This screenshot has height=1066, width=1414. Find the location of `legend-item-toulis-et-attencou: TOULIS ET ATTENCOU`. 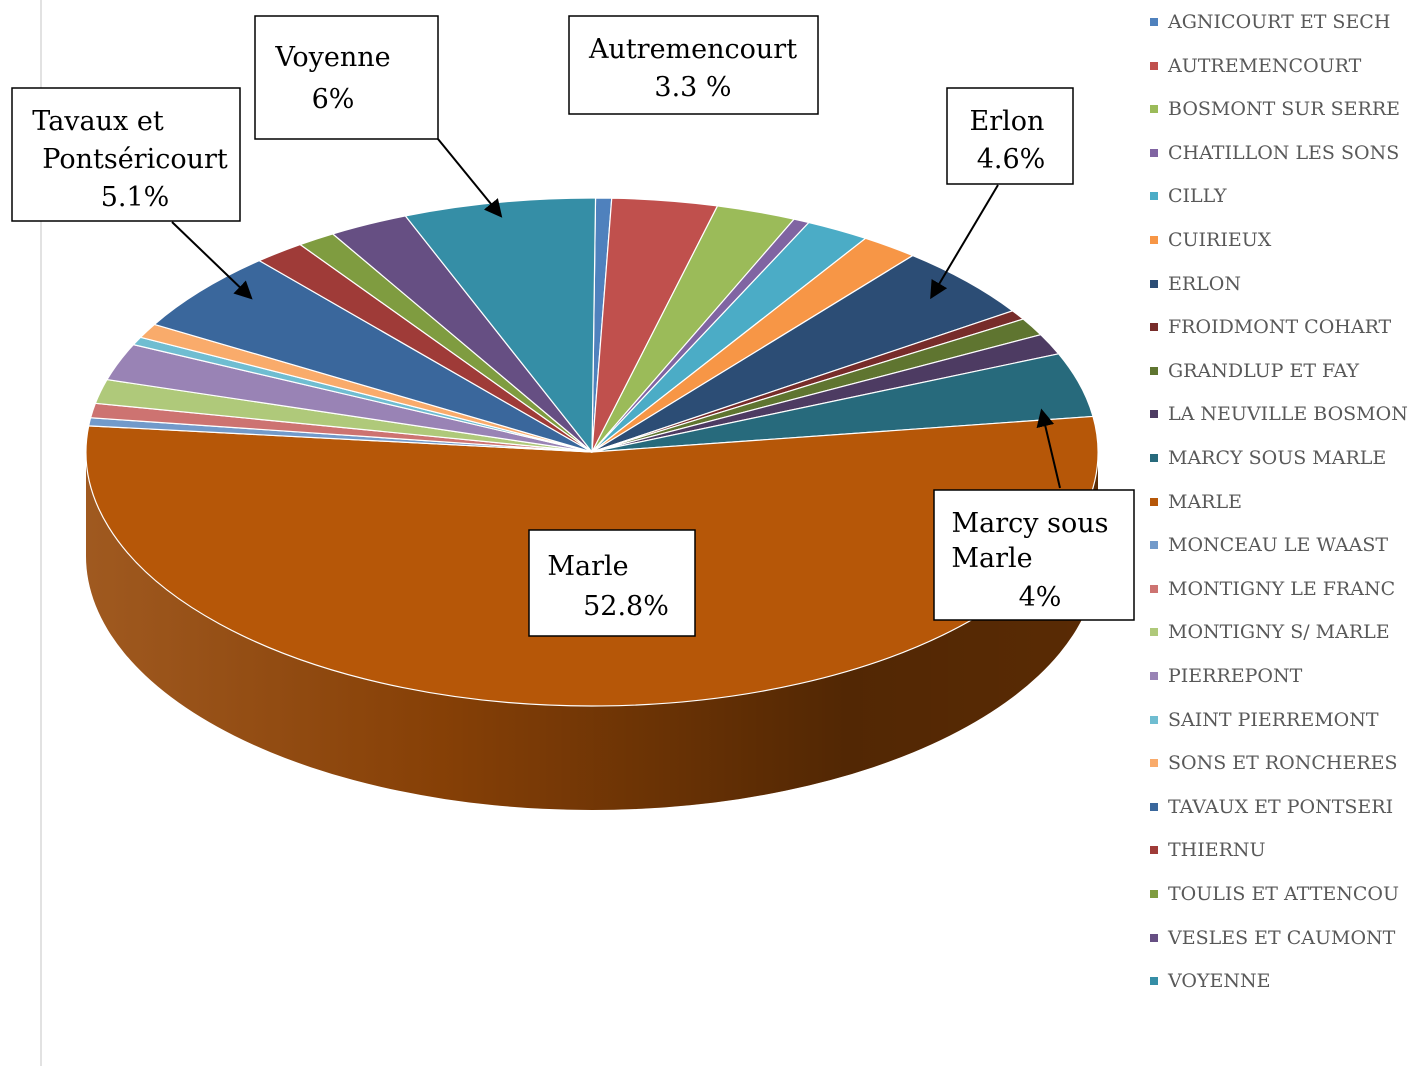

legend-item-toulis-et-attencou: TOULIS ET ATTENCOU is located at coordinates (1274, 894).